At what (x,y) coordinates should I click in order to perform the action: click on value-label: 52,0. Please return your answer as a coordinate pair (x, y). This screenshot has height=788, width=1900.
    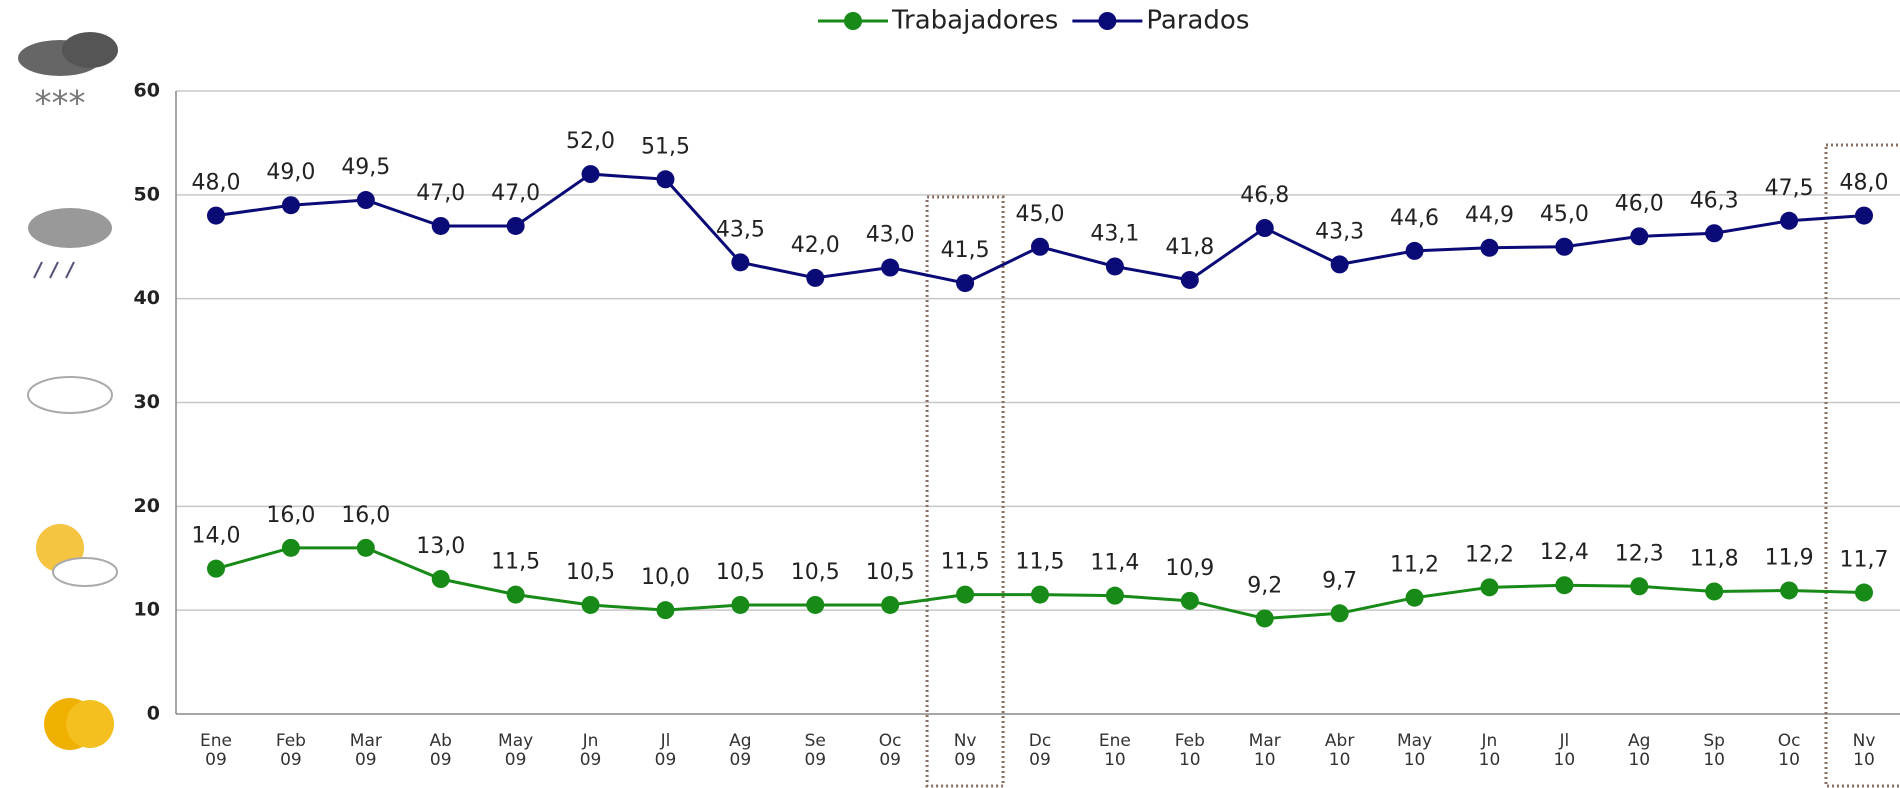
    Looking at the image, I should click on (590, 141).